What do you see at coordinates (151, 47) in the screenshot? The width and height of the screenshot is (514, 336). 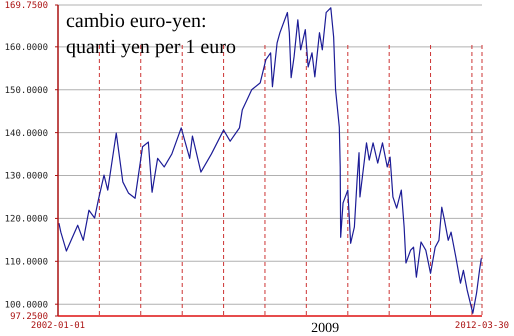 I see `text: quanti yen per 1 euro` at bounding box center [151, 47].